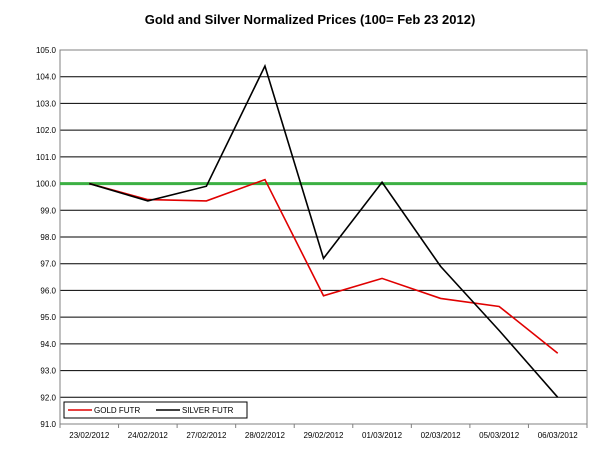  Describe the element at coordinates (46, 184) in the screenshot. I see `y-tick-label: 100.0` at that location.